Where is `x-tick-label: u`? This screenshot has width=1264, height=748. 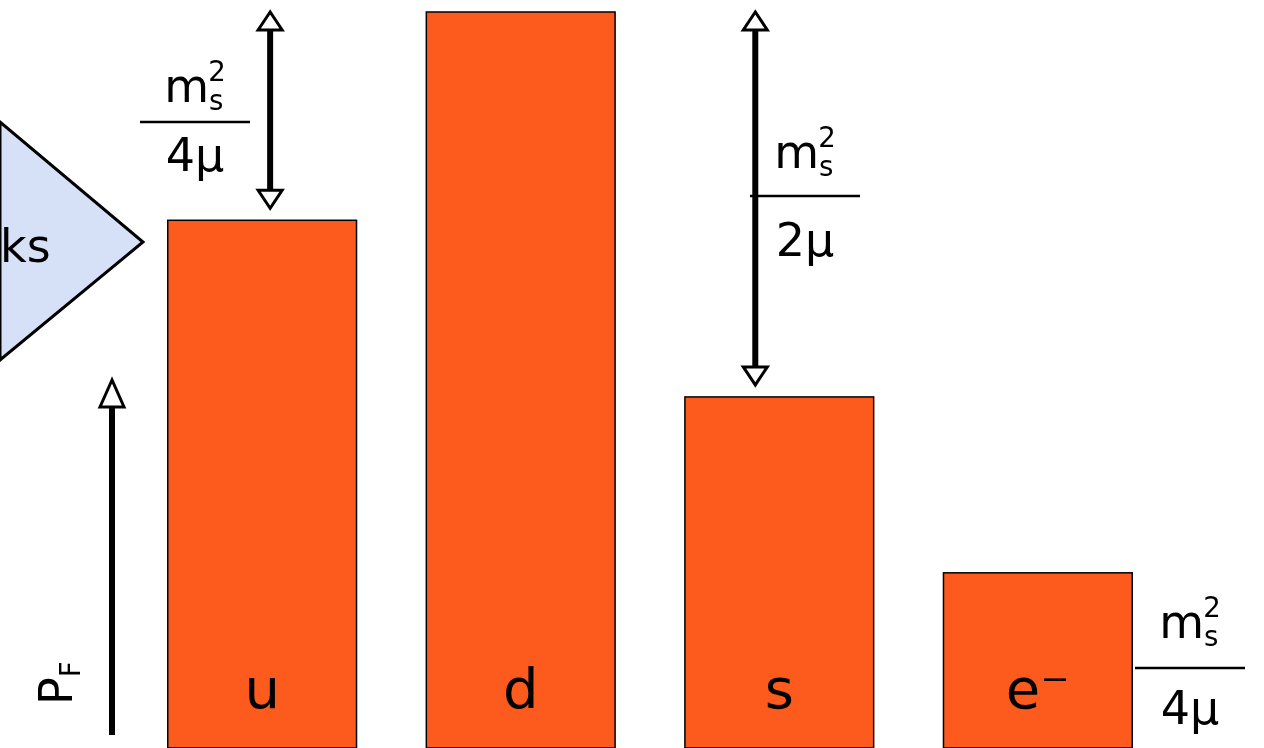
x-tick-label: u is located at coordinates (262, 688).